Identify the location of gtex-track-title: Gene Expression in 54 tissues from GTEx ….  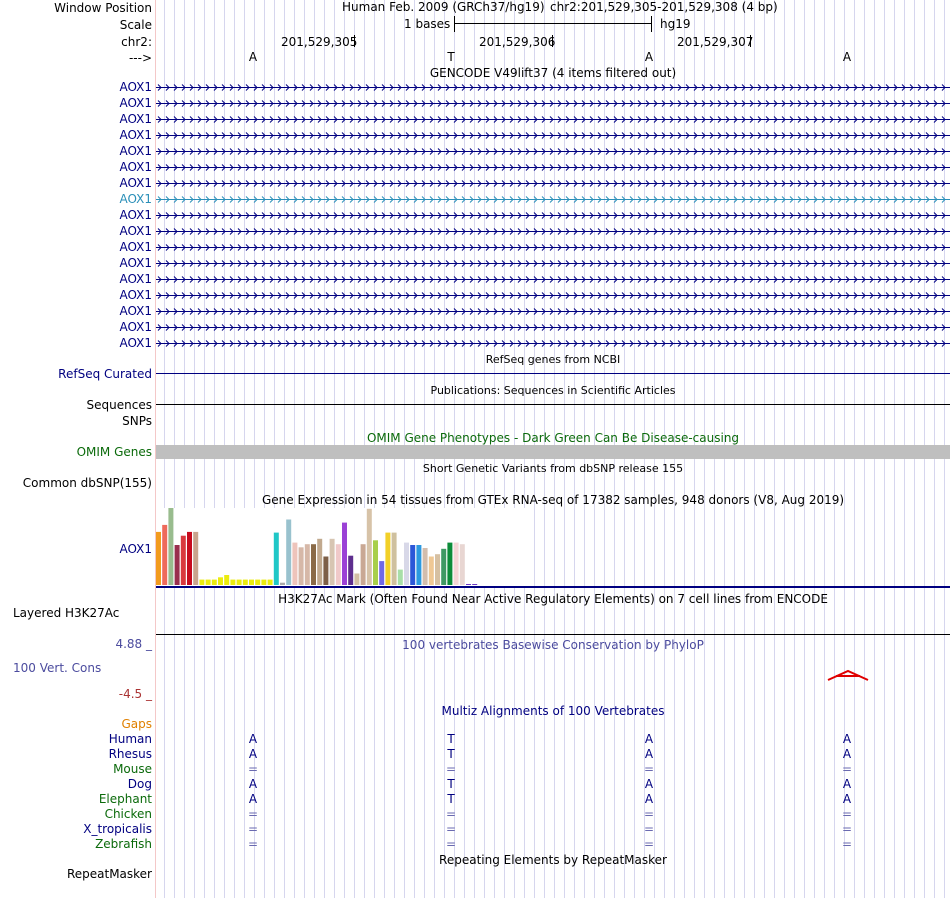
(553, 500).